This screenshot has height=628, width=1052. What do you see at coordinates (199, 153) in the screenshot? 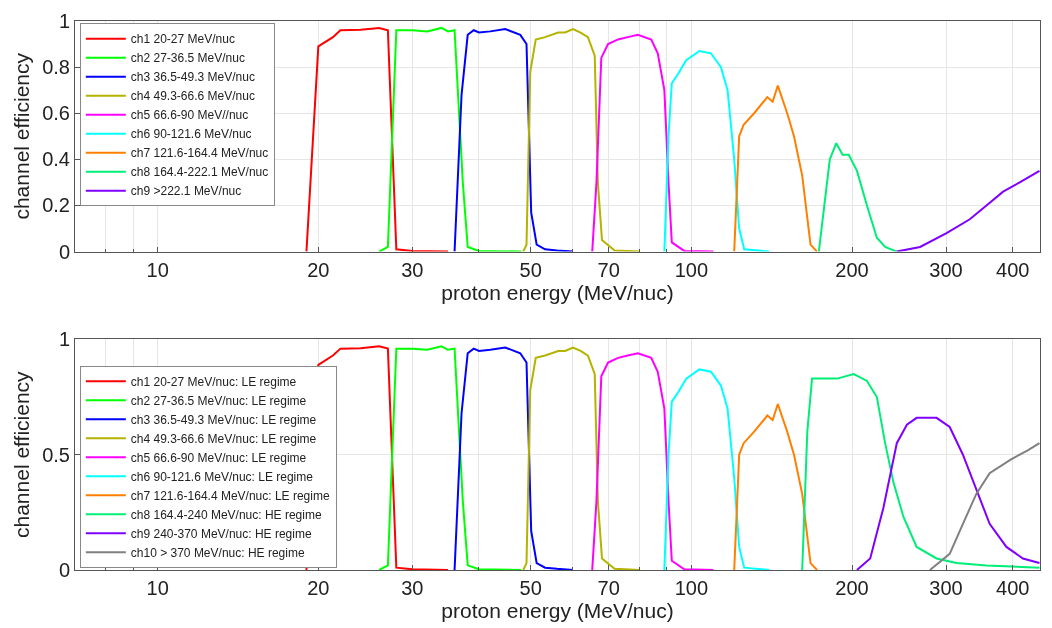
I see `legend-label: ch7 121.6-164.4 MeV/nuc` at bounding box center [199, 153].